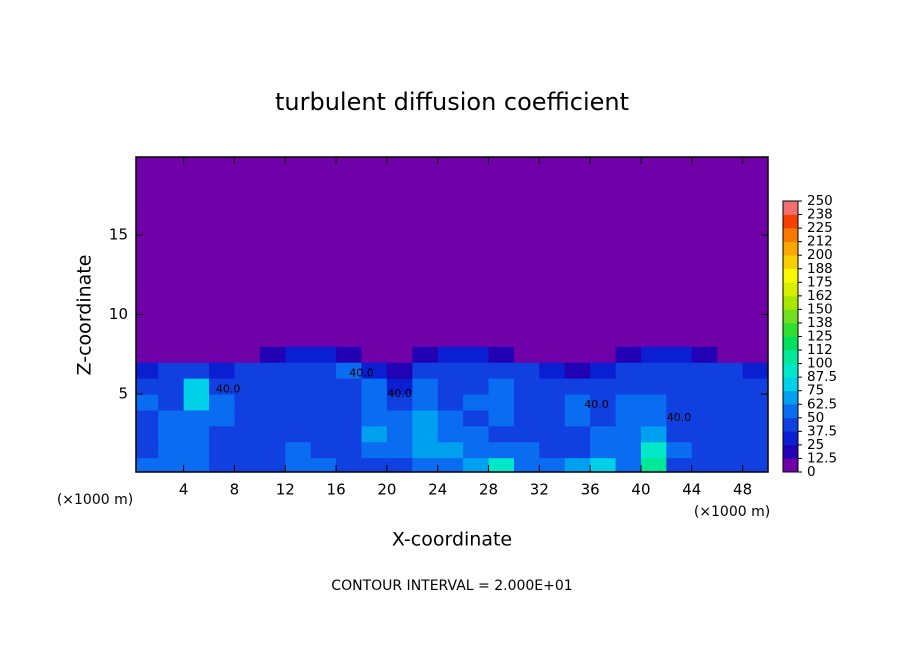 The width and height of the screenshot is (904, 654). Describe the element at coordinates (815, 445) in the screenshot. I see `colorbar-label: 25` at that location.